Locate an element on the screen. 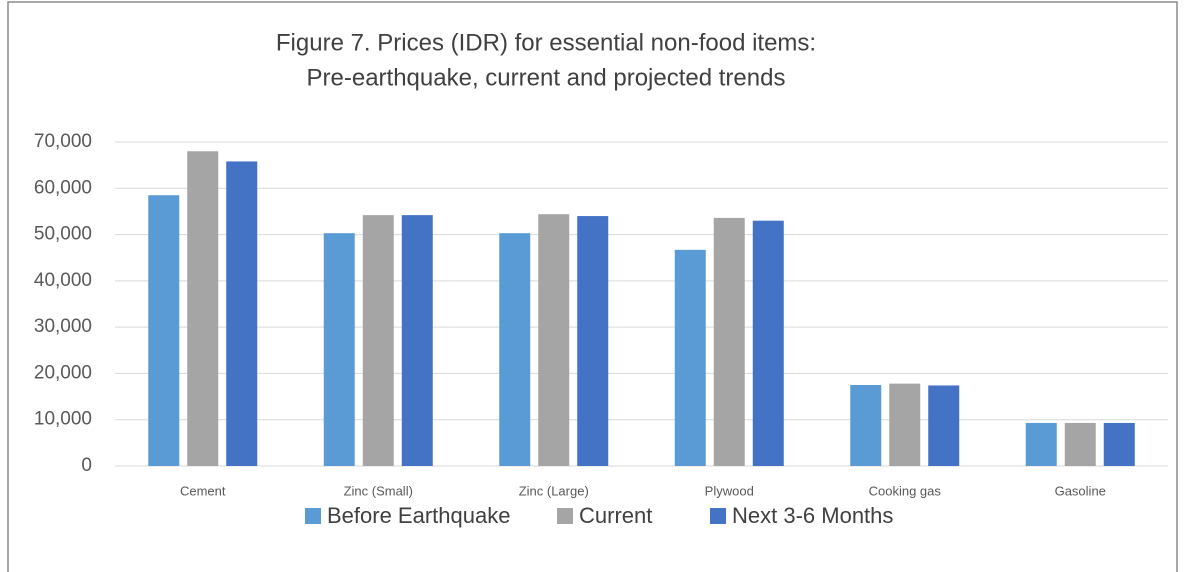 The height and width of the screenshot is (572, 1185). y-tick-label: 20,000 is located at coordinates (63, 372).